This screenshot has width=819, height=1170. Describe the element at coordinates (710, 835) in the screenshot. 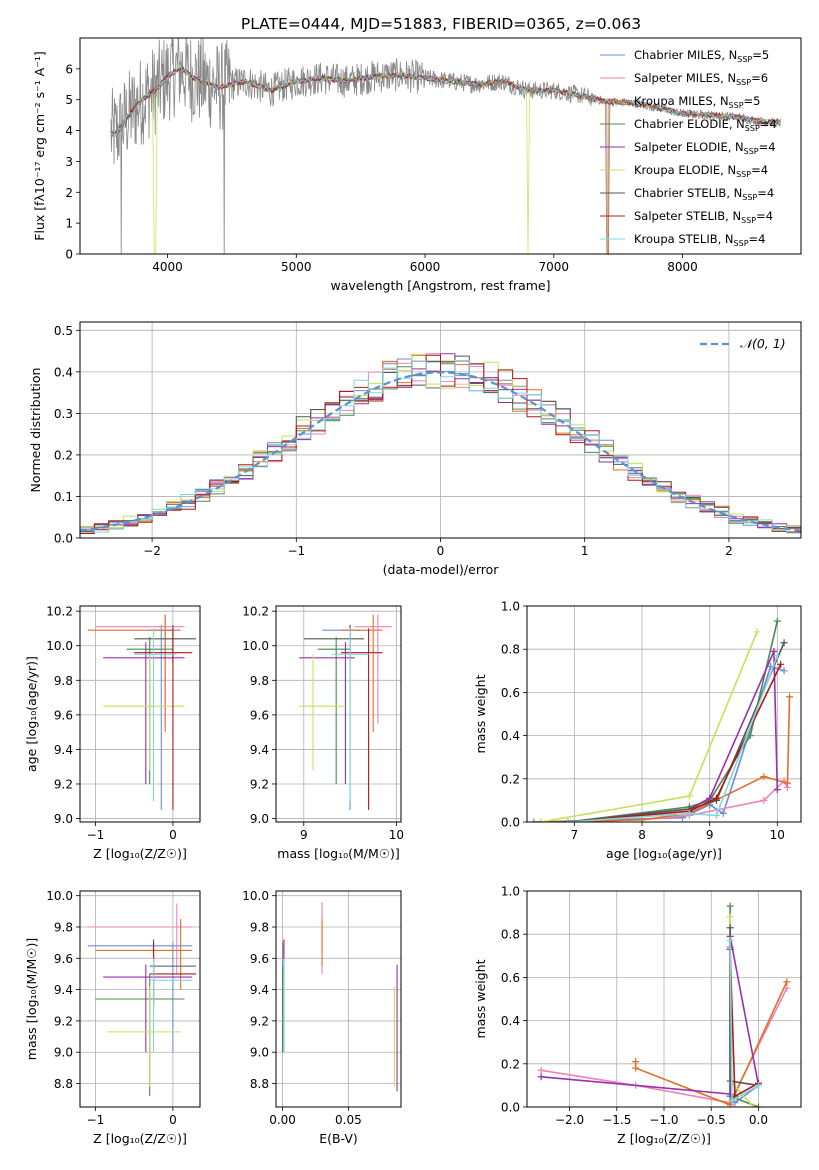

I see `x-tick-label: 9` at that location.